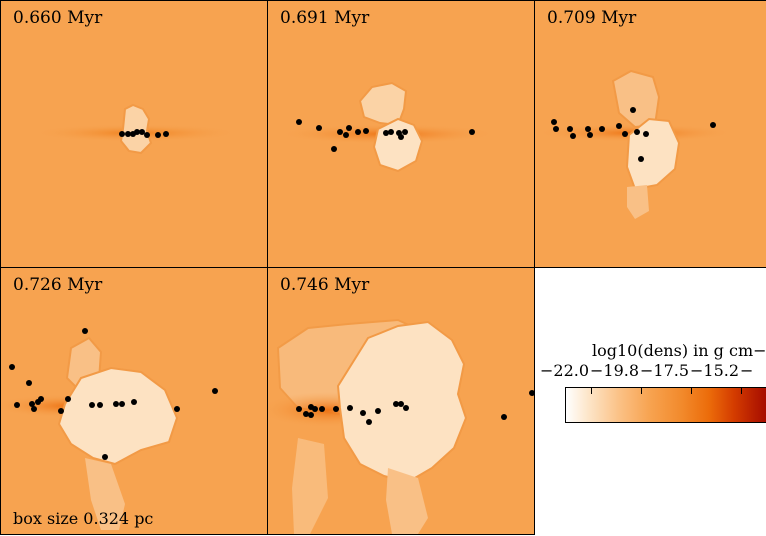 Image resolution: width=766 pixels, height=536 pixels. What do you see at coordinates (679, 350) in the screenshot?
I see `colorbar-title: log10(dens) in g cm−3` at bounding box center [679, 350].